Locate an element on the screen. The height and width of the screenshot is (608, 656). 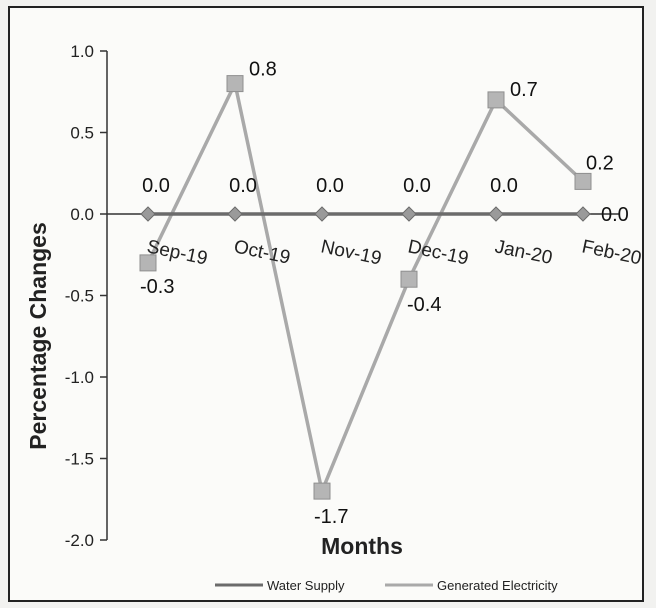
data-label: 0.2 is located at coordinates (600, 163).